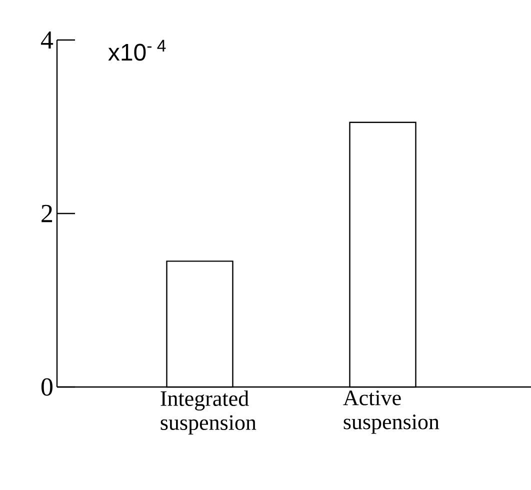  Describe the element at coordinates (391, 412) in the screenshot. I see `x-tick-label: Active suspension` at that location.